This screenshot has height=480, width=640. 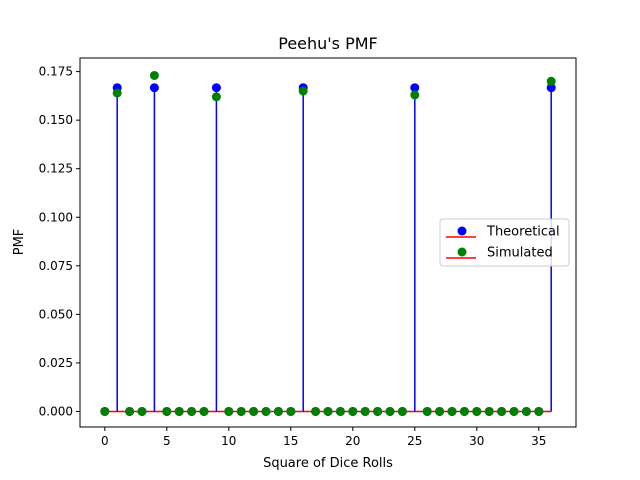 I want to click on x-tick-label: 15, so click(x=290, y=441).